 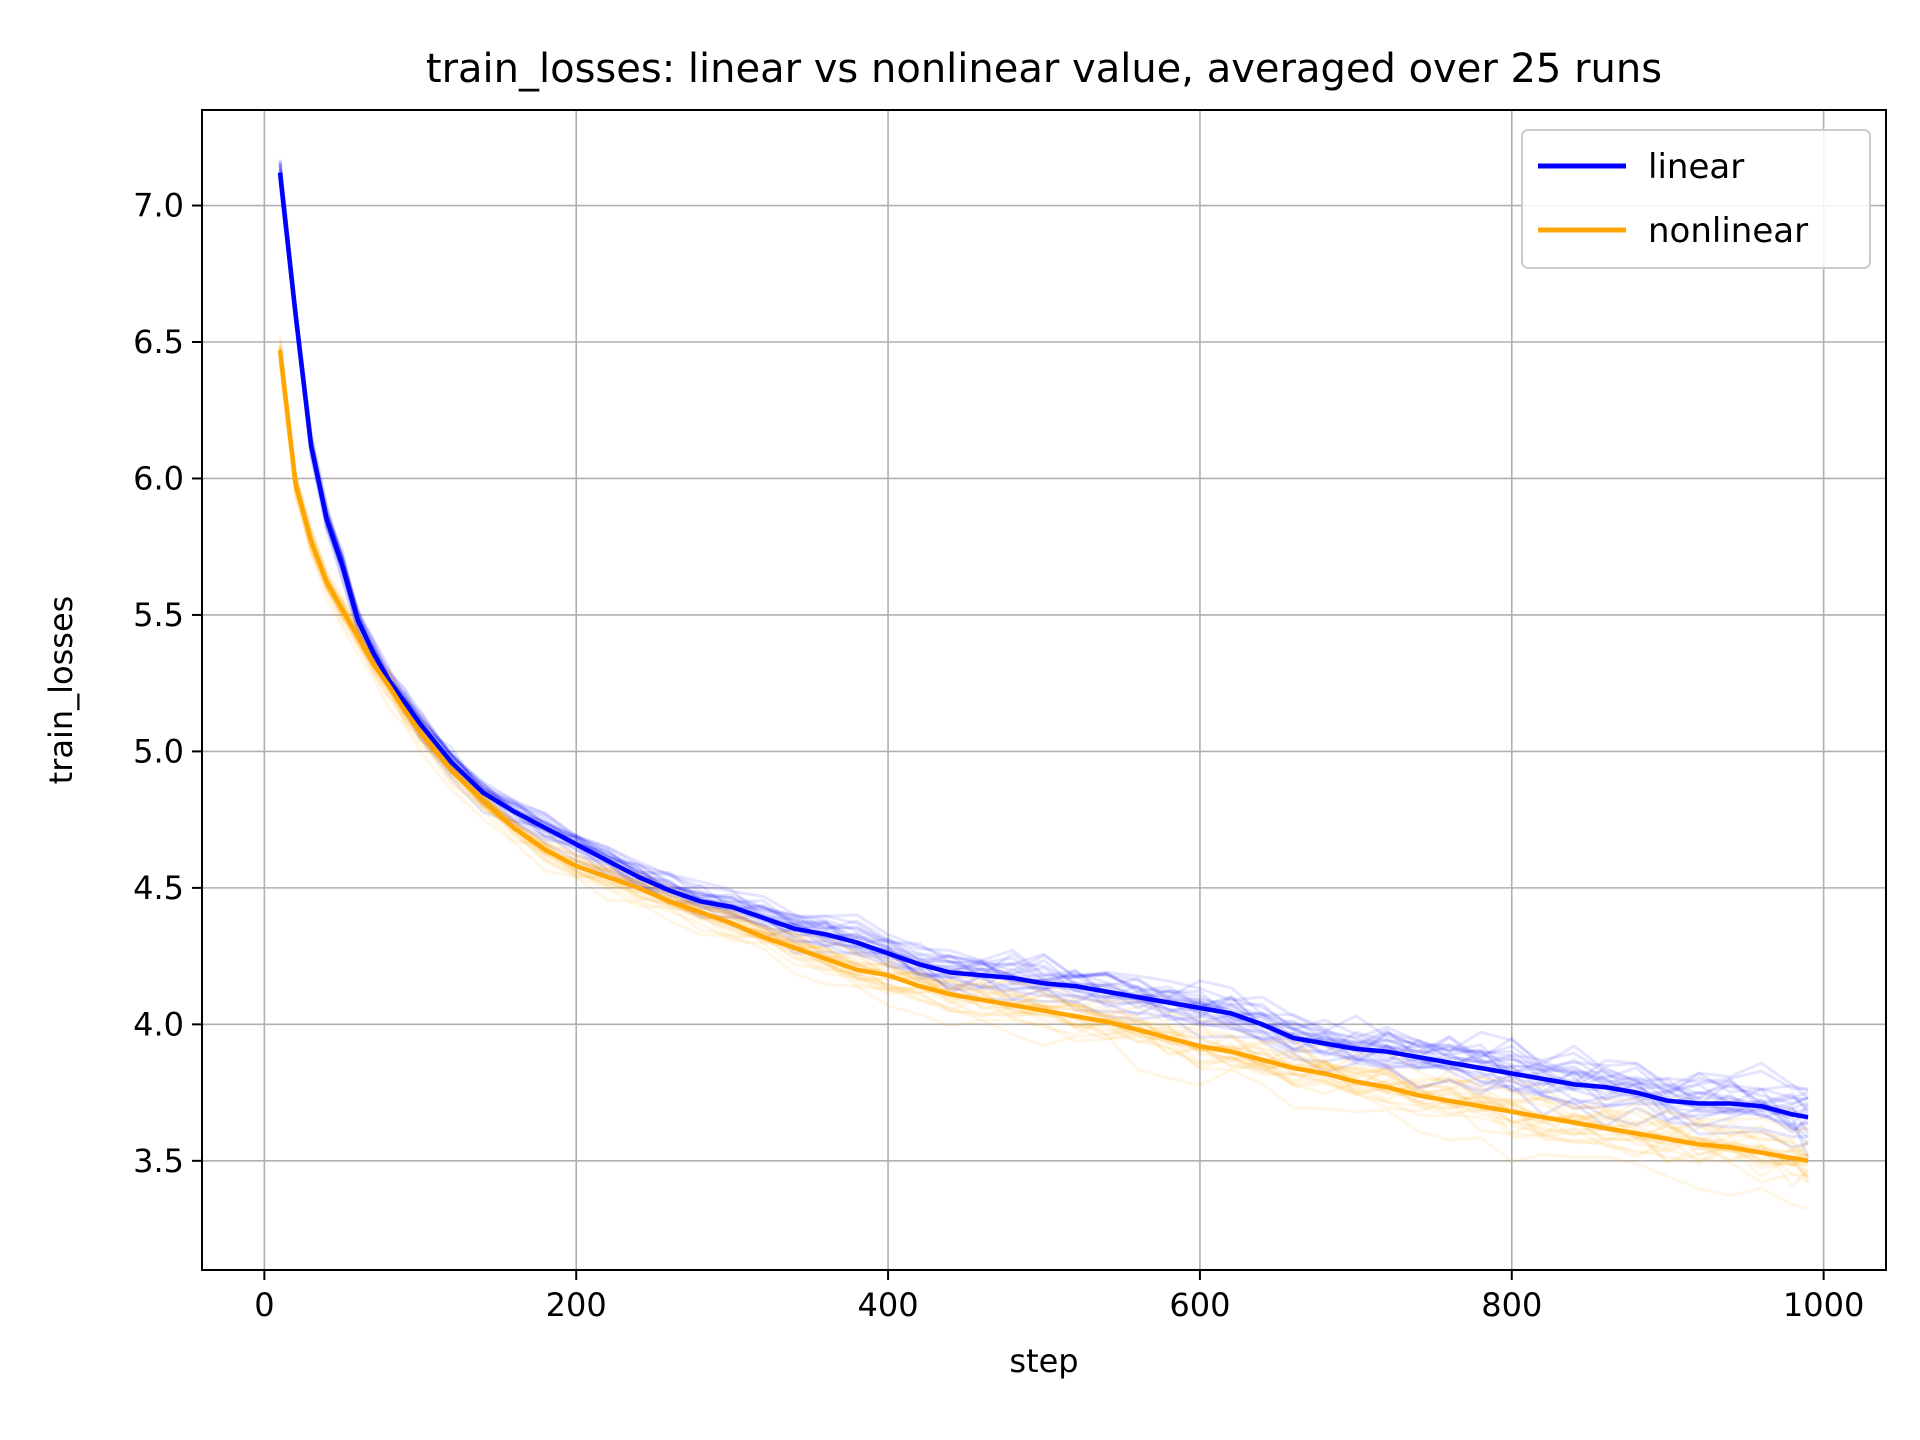 What do you see at coordinates (1043, 1361) in the screenshot?
I see `x-axis-label: step` at bounding box center [1043, 1361].